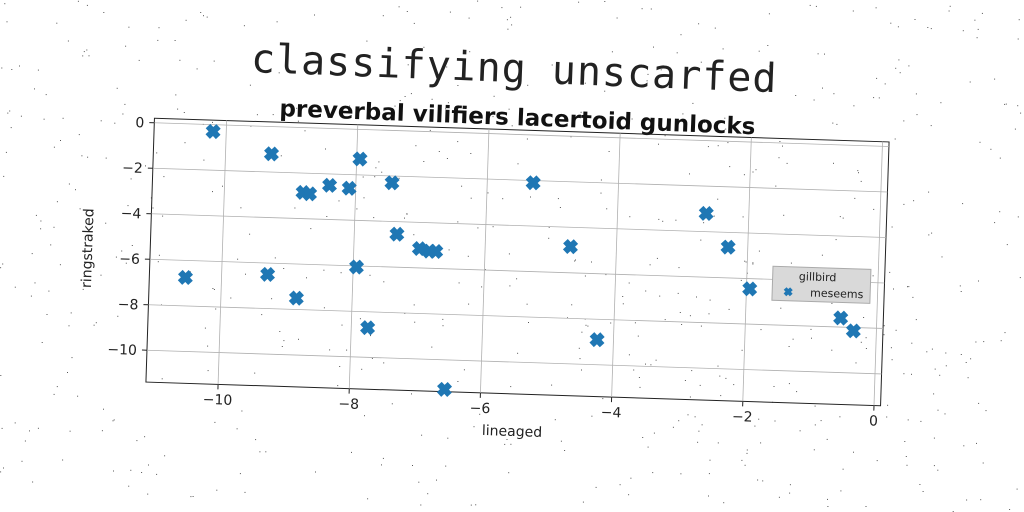 The width and height of the screenshot is (1024, 512). I want to click on x-grid-line, so click(485, 260).